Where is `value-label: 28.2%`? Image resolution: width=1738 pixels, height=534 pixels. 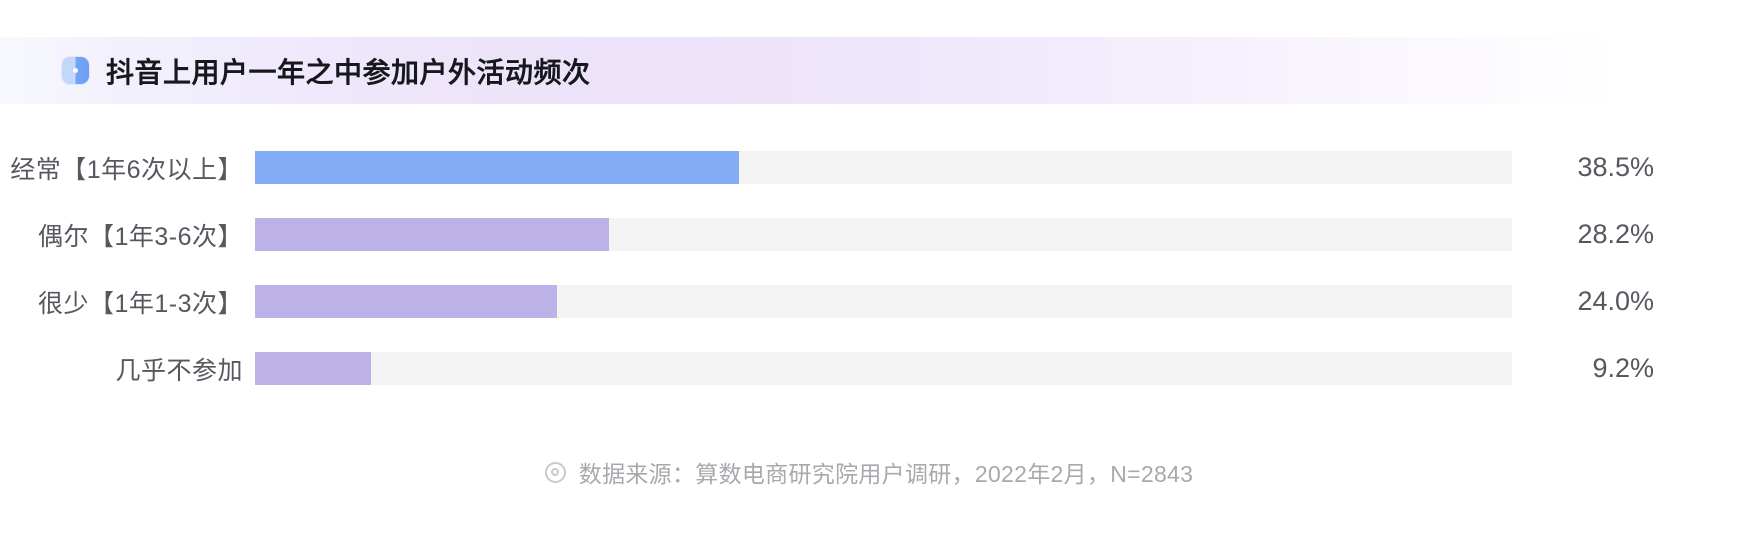 value-label: 28.2% is located at coordinates (1615, 234).